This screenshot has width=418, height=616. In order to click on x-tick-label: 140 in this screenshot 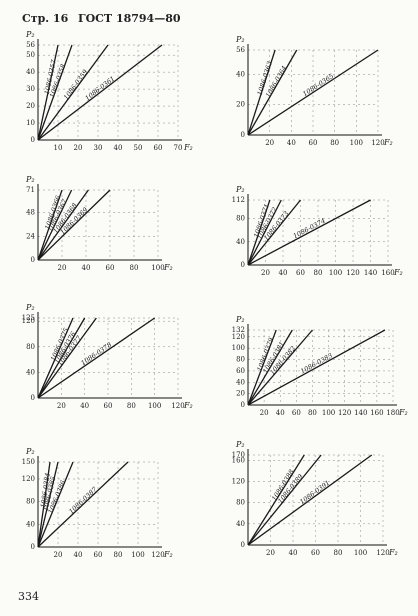, I will do `click(370, 273)`.